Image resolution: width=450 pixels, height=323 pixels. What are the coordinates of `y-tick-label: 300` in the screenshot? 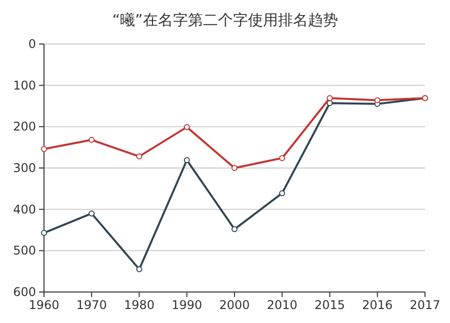 It's located at (24, 168).